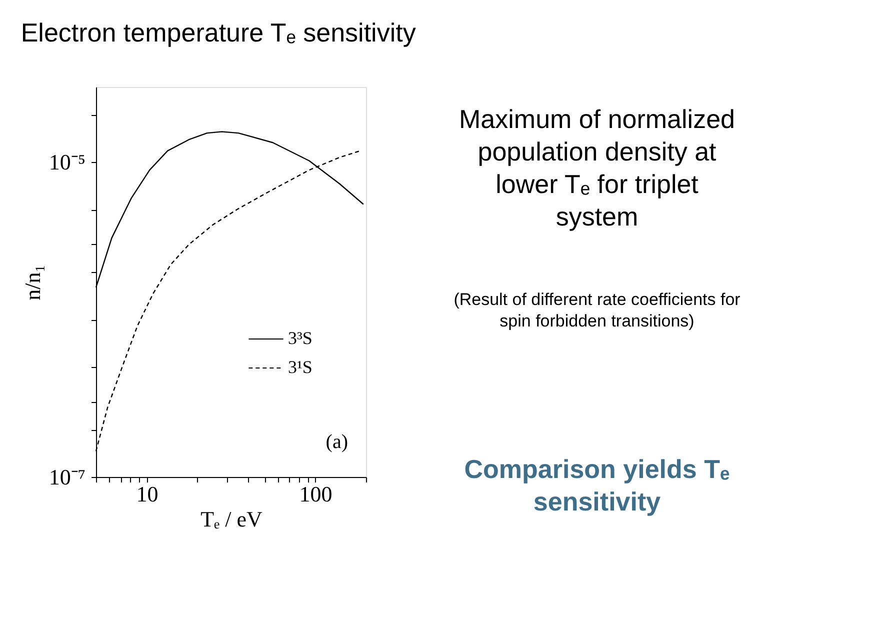  Describe the element at coordinates (300, 367) in the screenshot. I see `legend-label: 3¹S` at that location.